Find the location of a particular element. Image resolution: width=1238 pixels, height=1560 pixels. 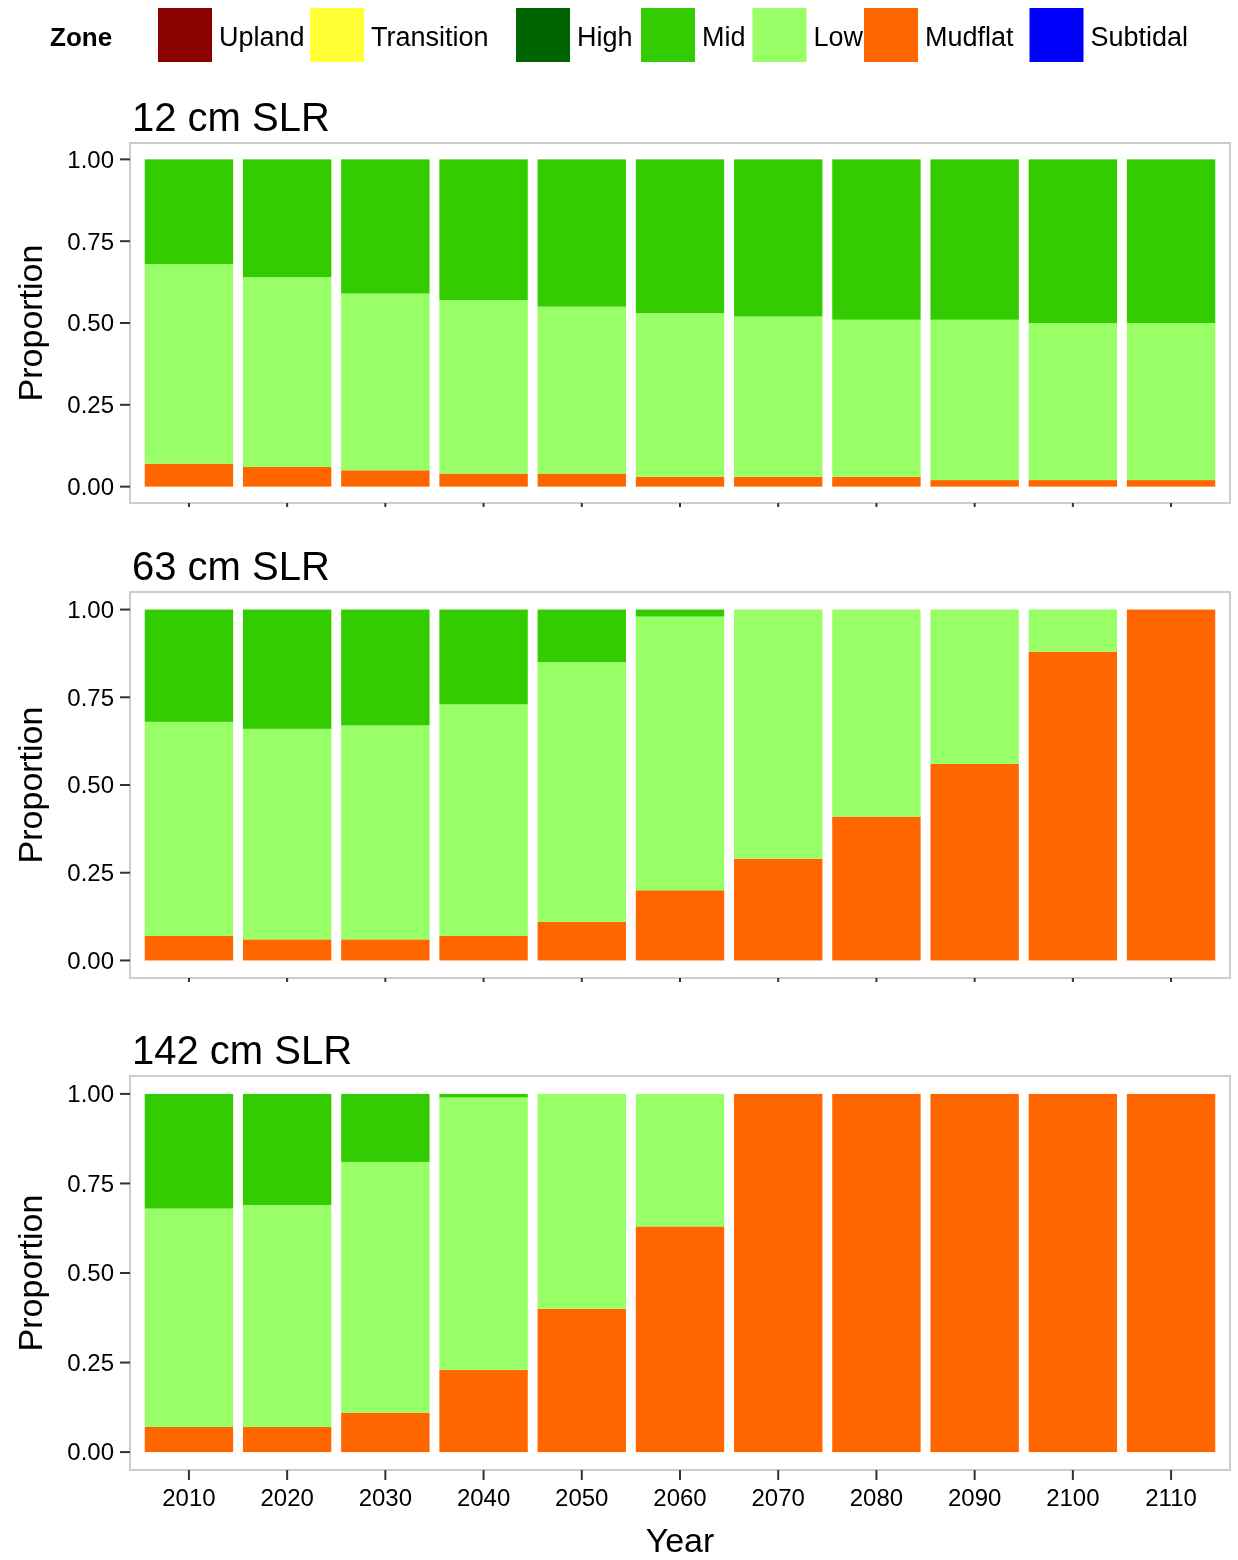

y-tick-label: 0.75 is located at coordinates (90, 241).